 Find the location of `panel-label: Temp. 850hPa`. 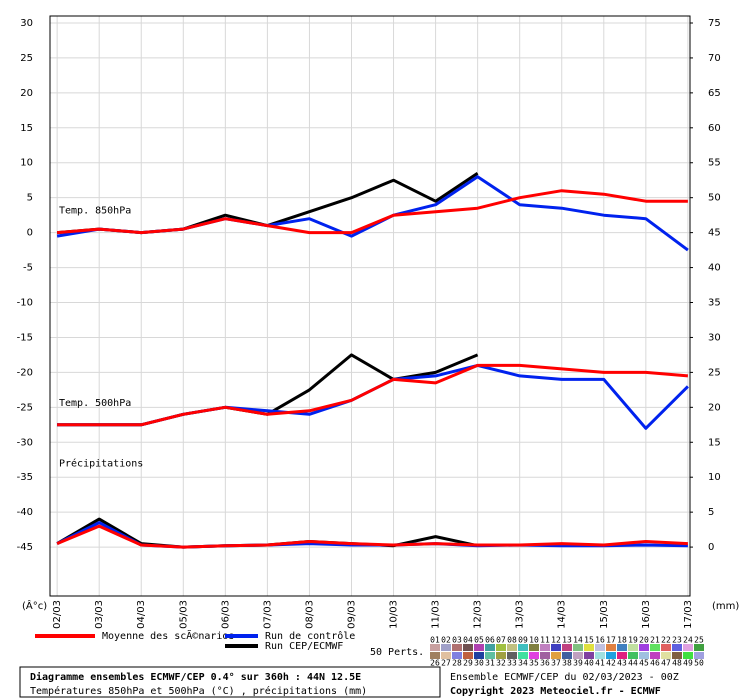

panel-label: Temp. 850hPa is located at coordinates (95, 211).